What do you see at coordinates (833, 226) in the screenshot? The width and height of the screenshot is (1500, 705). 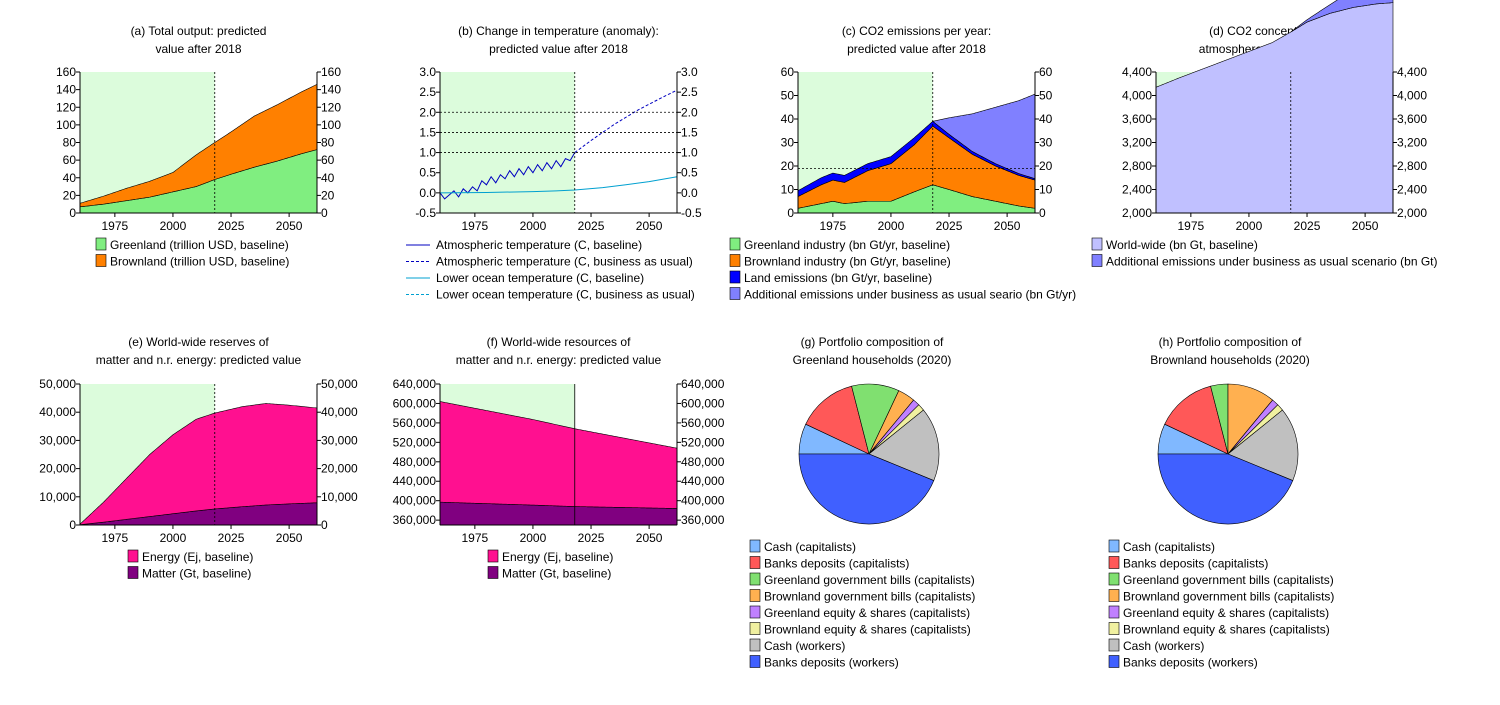 I see `x-tick-label-c-0: 1975` at bounding box center [833, 226].